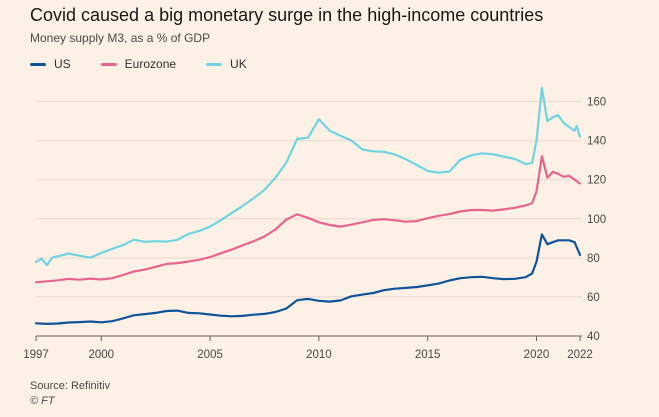 Image resolution: width=659 pixels, height=417 pixels. What do you see at coordinates (593, 298) in the screenshot?
I see `y-tick-label-60: 60` at bounding box center [593, 298].